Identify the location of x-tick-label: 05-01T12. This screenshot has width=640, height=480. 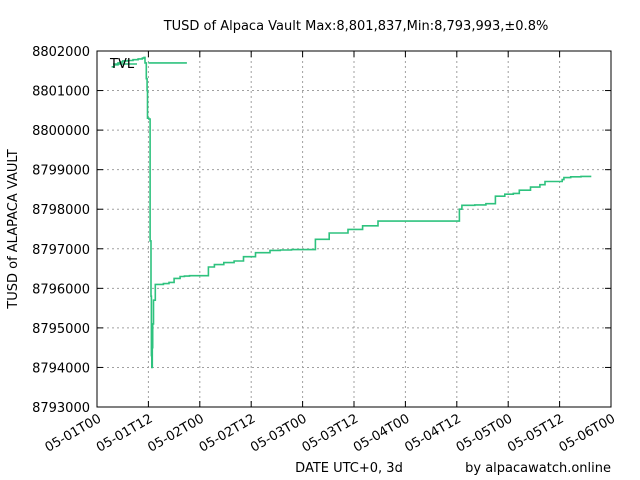
(124, 433).